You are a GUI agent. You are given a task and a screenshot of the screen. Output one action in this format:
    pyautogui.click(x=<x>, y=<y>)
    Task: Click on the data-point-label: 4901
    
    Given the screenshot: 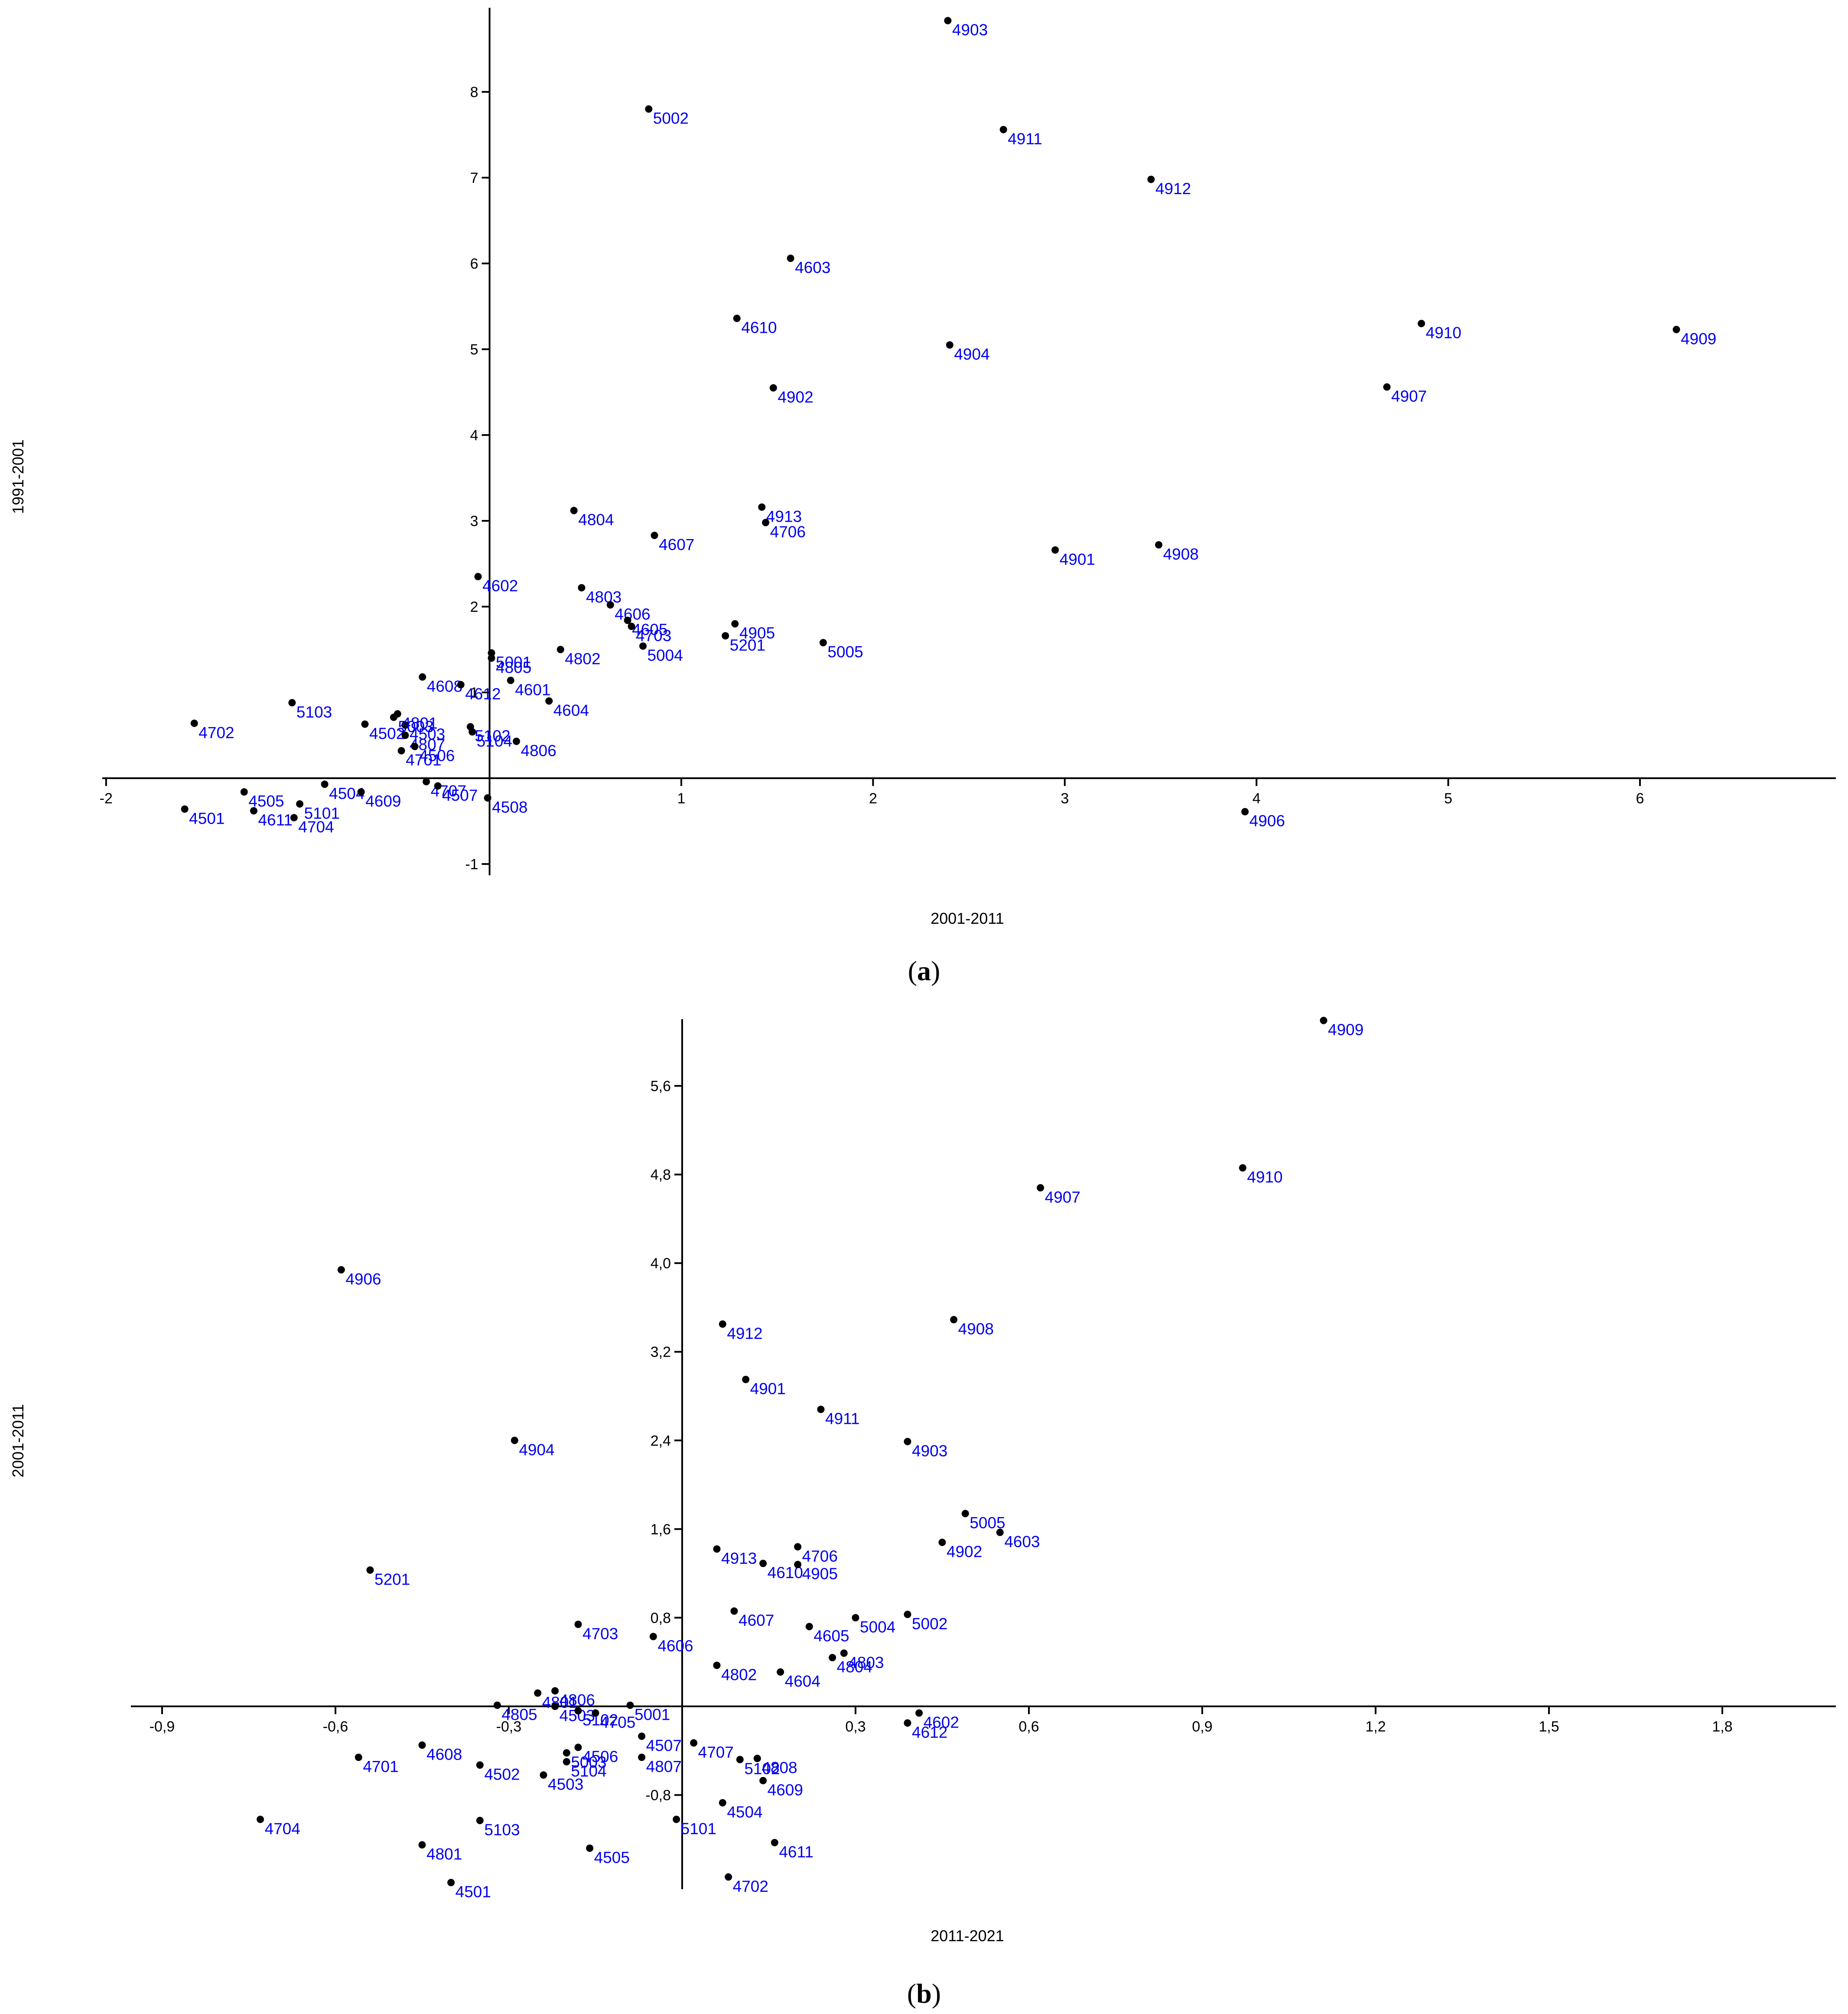 What is the action you would take?
    pyautogui.click(x=1077, y=559)
    